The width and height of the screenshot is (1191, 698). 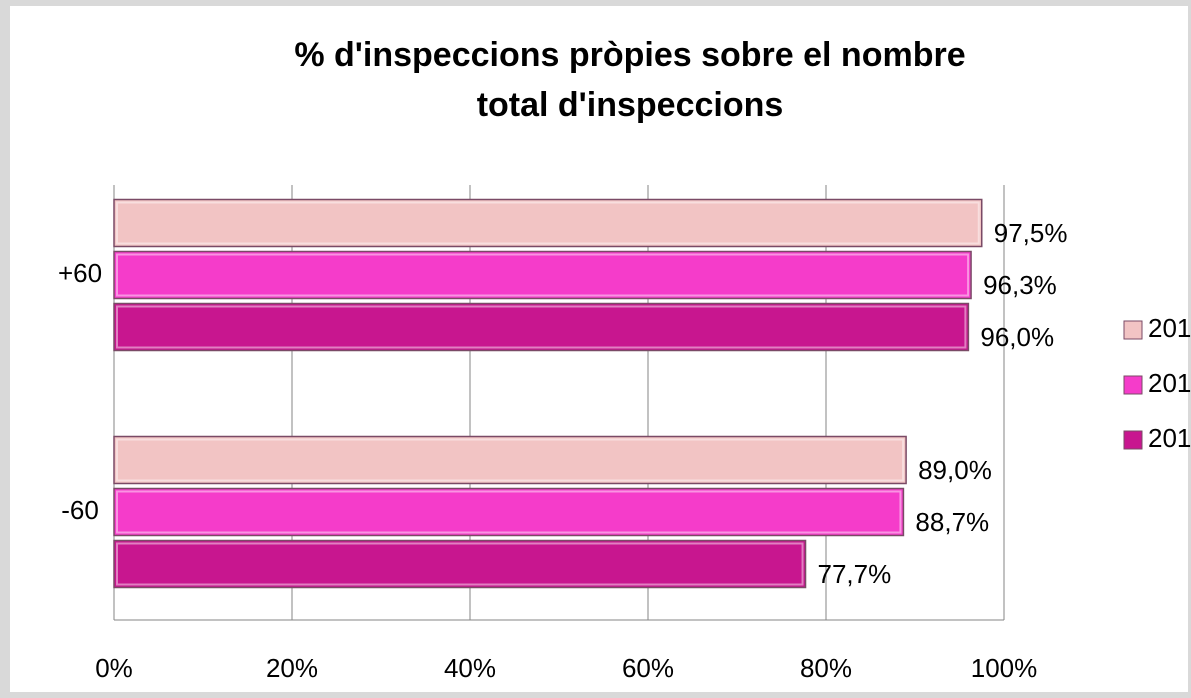 I want to click on value-label: 96,0%, so click(x=1017, y=337).